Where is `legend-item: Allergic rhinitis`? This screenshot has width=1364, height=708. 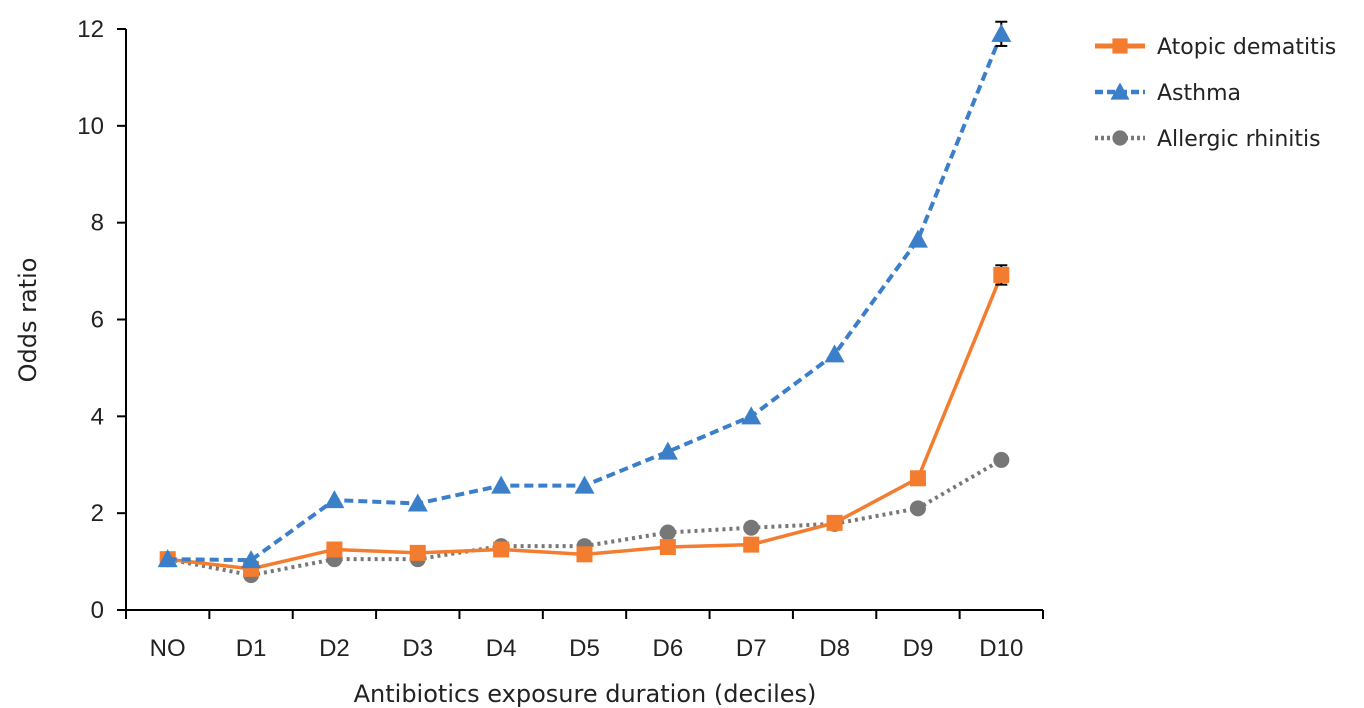 legend-item: Allergic rhinitis is located at coordinates (1208, 139).